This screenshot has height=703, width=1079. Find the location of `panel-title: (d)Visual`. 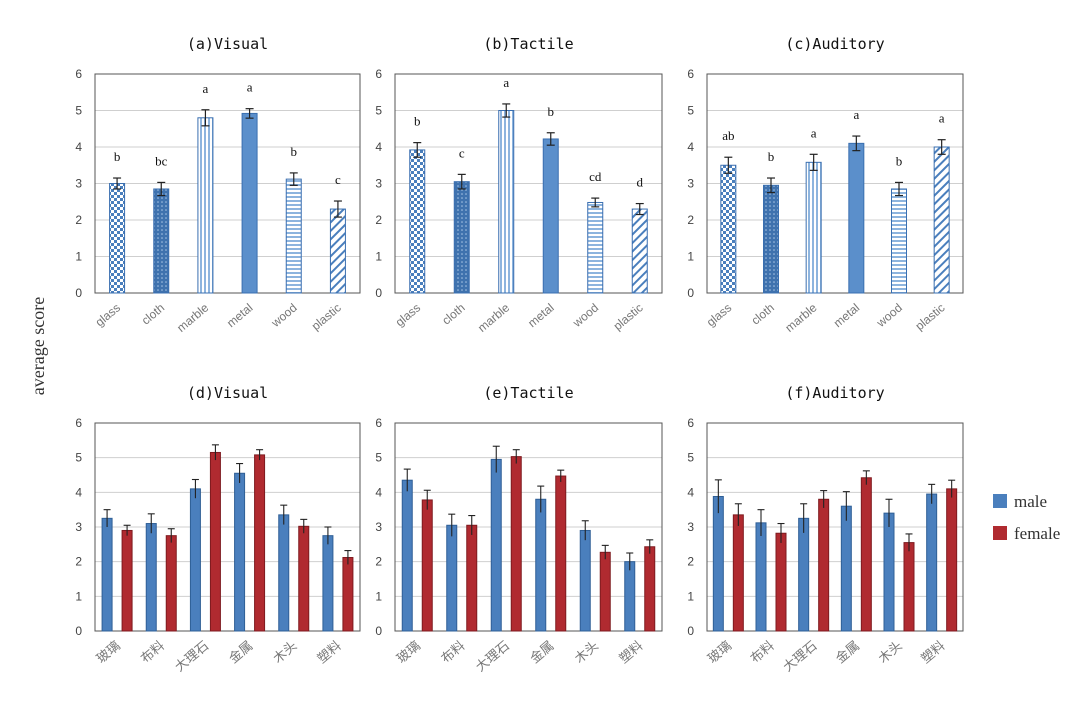

panel-title: (d)Visual is located at coordinates (227, 393).